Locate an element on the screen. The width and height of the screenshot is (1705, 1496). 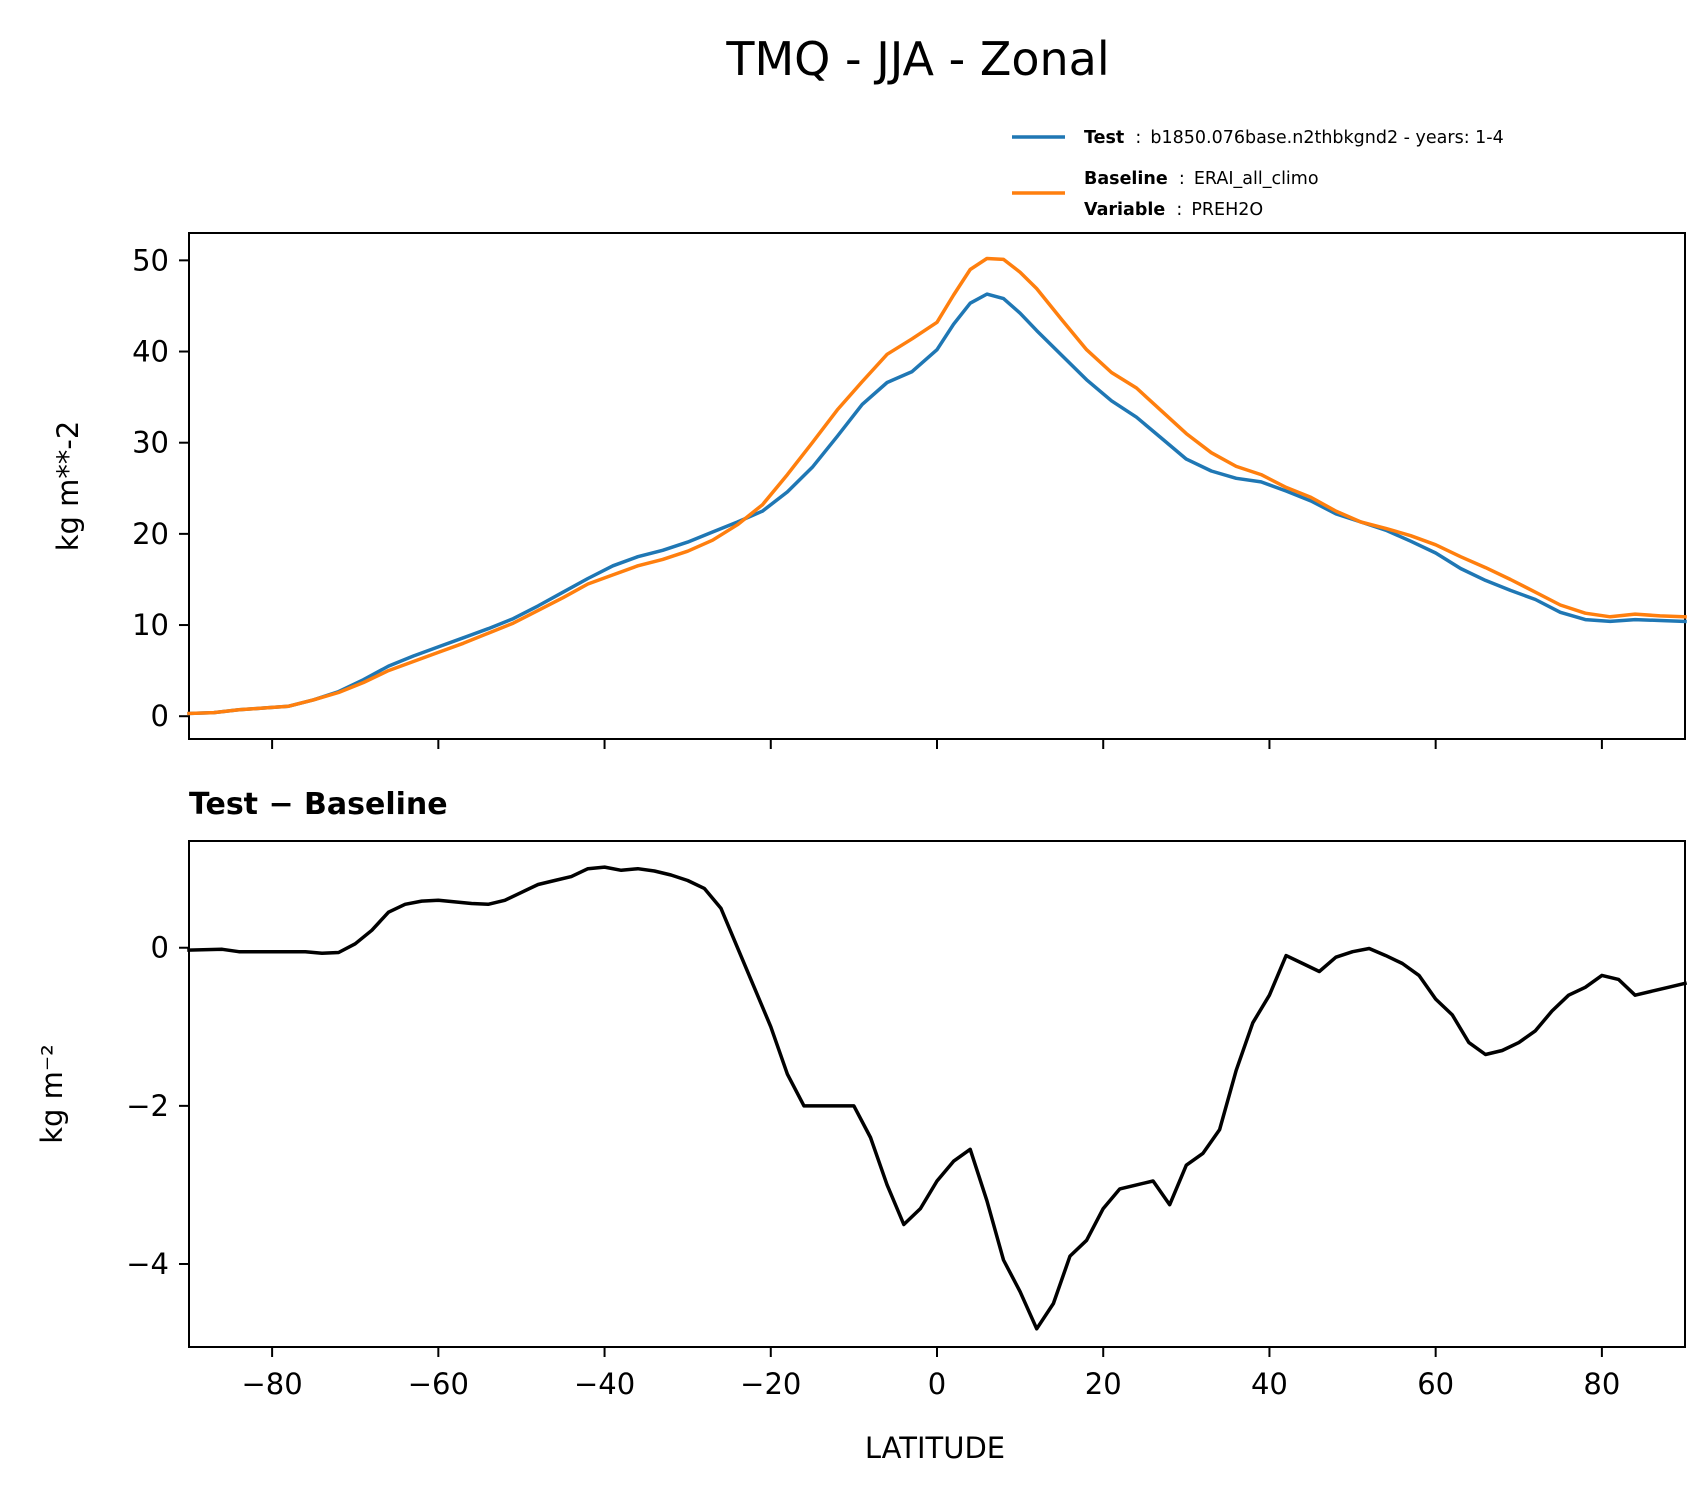
difference-x-ticks: −80 −60 −40 −20 0 20 40 60 80 is located at coordinates (931, 1374).